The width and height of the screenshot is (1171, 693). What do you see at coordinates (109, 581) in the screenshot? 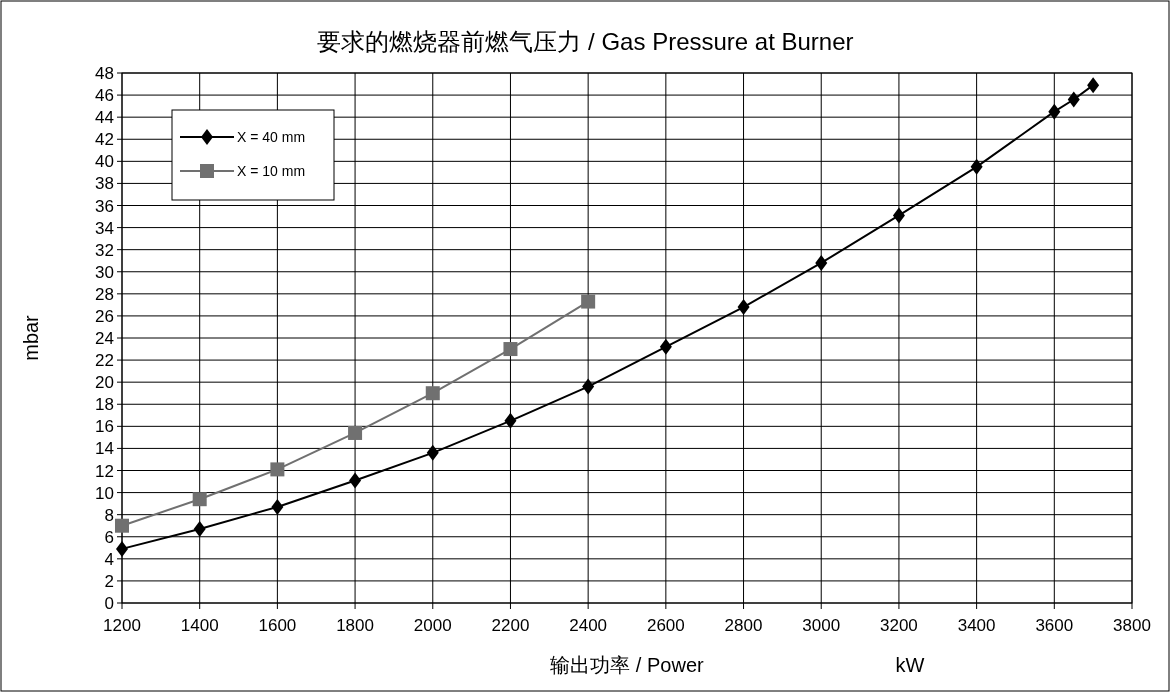
I see `y-tick-label: 2` at bounding box center [109, 581].